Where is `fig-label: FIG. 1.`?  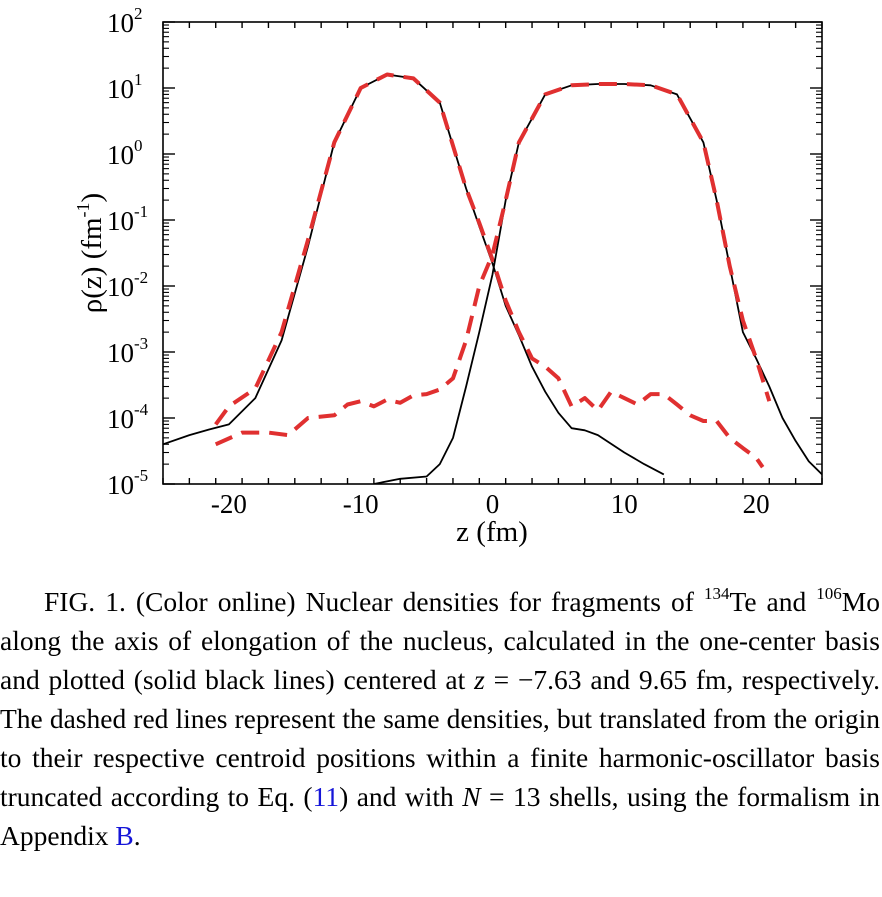 fig-label: FIG. 1. is located at coordinates (85, 601).